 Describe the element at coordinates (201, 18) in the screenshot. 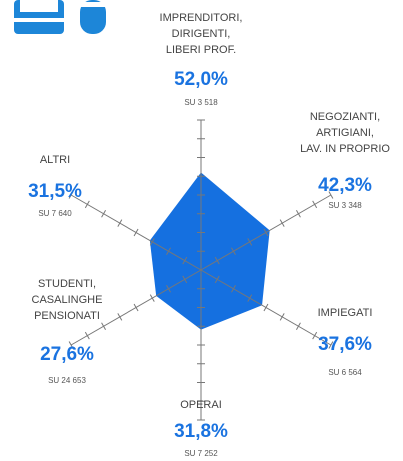

I see `label-line: IMPRENDITORI,` at that location.